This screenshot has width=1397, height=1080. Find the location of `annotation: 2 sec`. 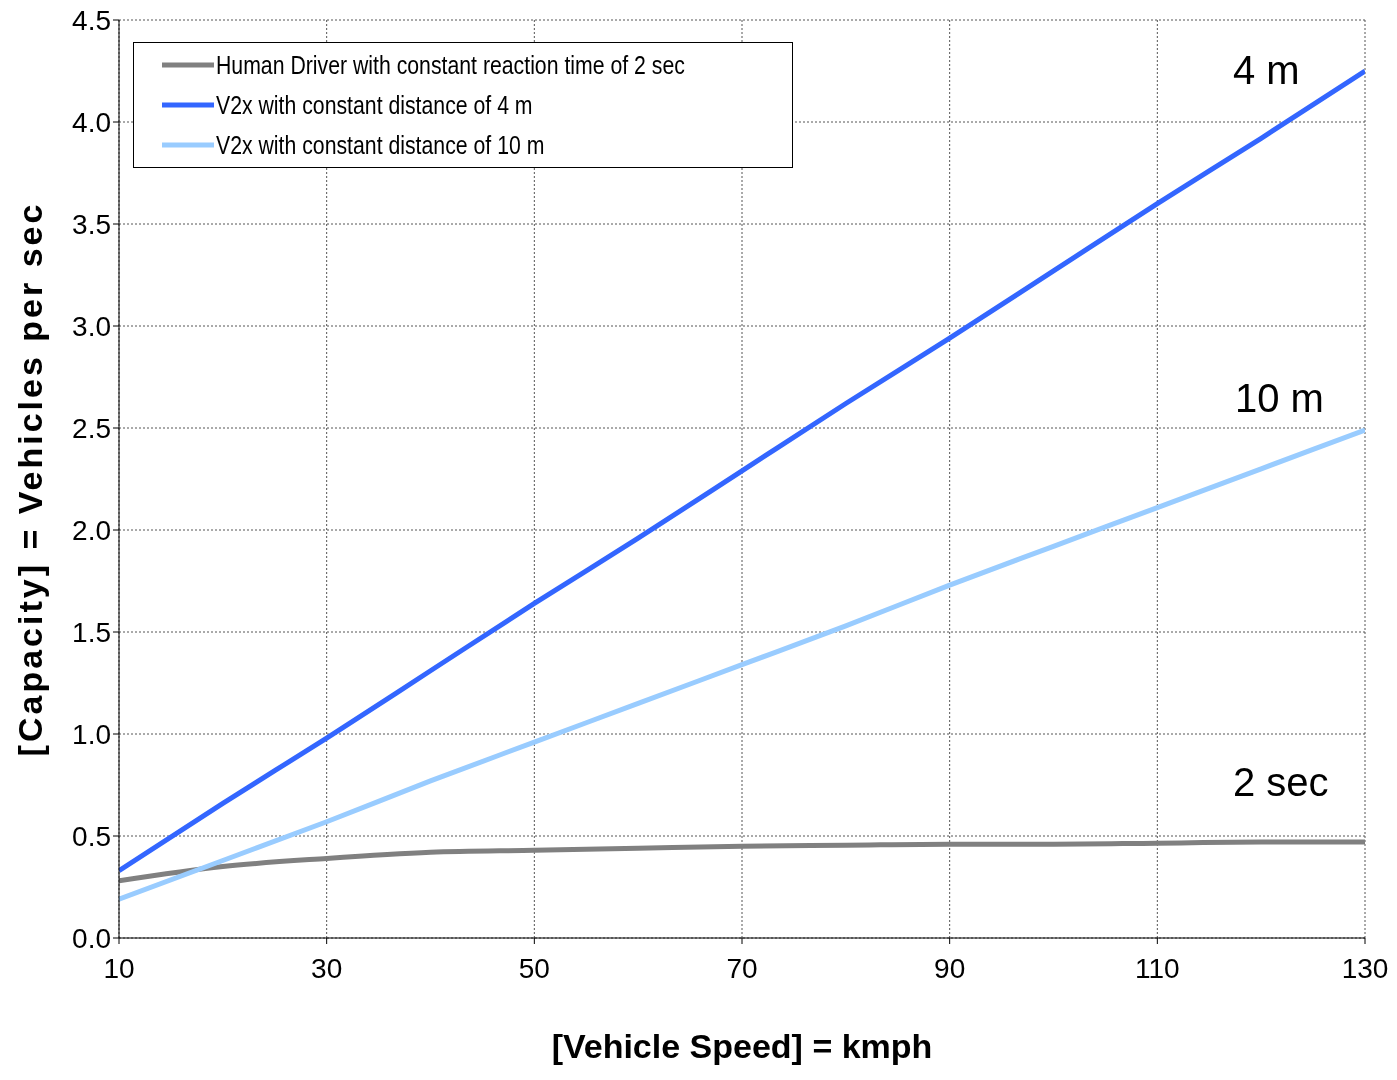

annotation: 2 sec is located at coordinates (1281, 782).